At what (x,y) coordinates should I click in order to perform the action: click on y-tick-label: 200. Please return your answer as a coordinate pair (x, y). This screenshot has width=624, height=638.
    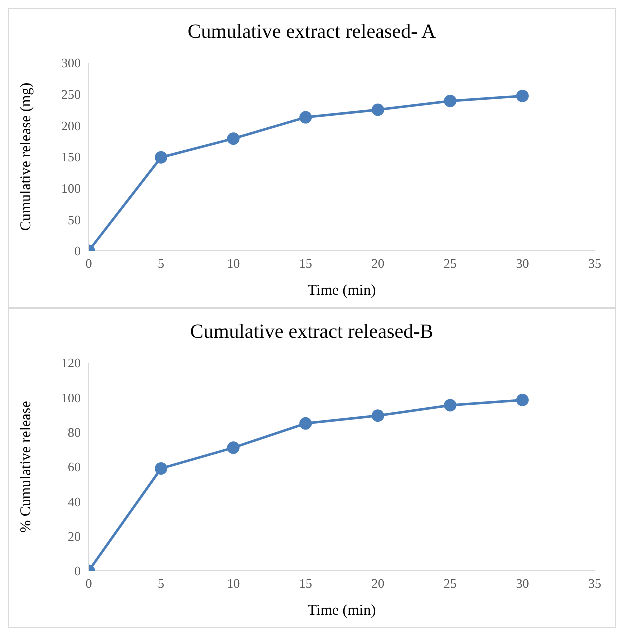
    Looking at the image, I should click on (71, 126).